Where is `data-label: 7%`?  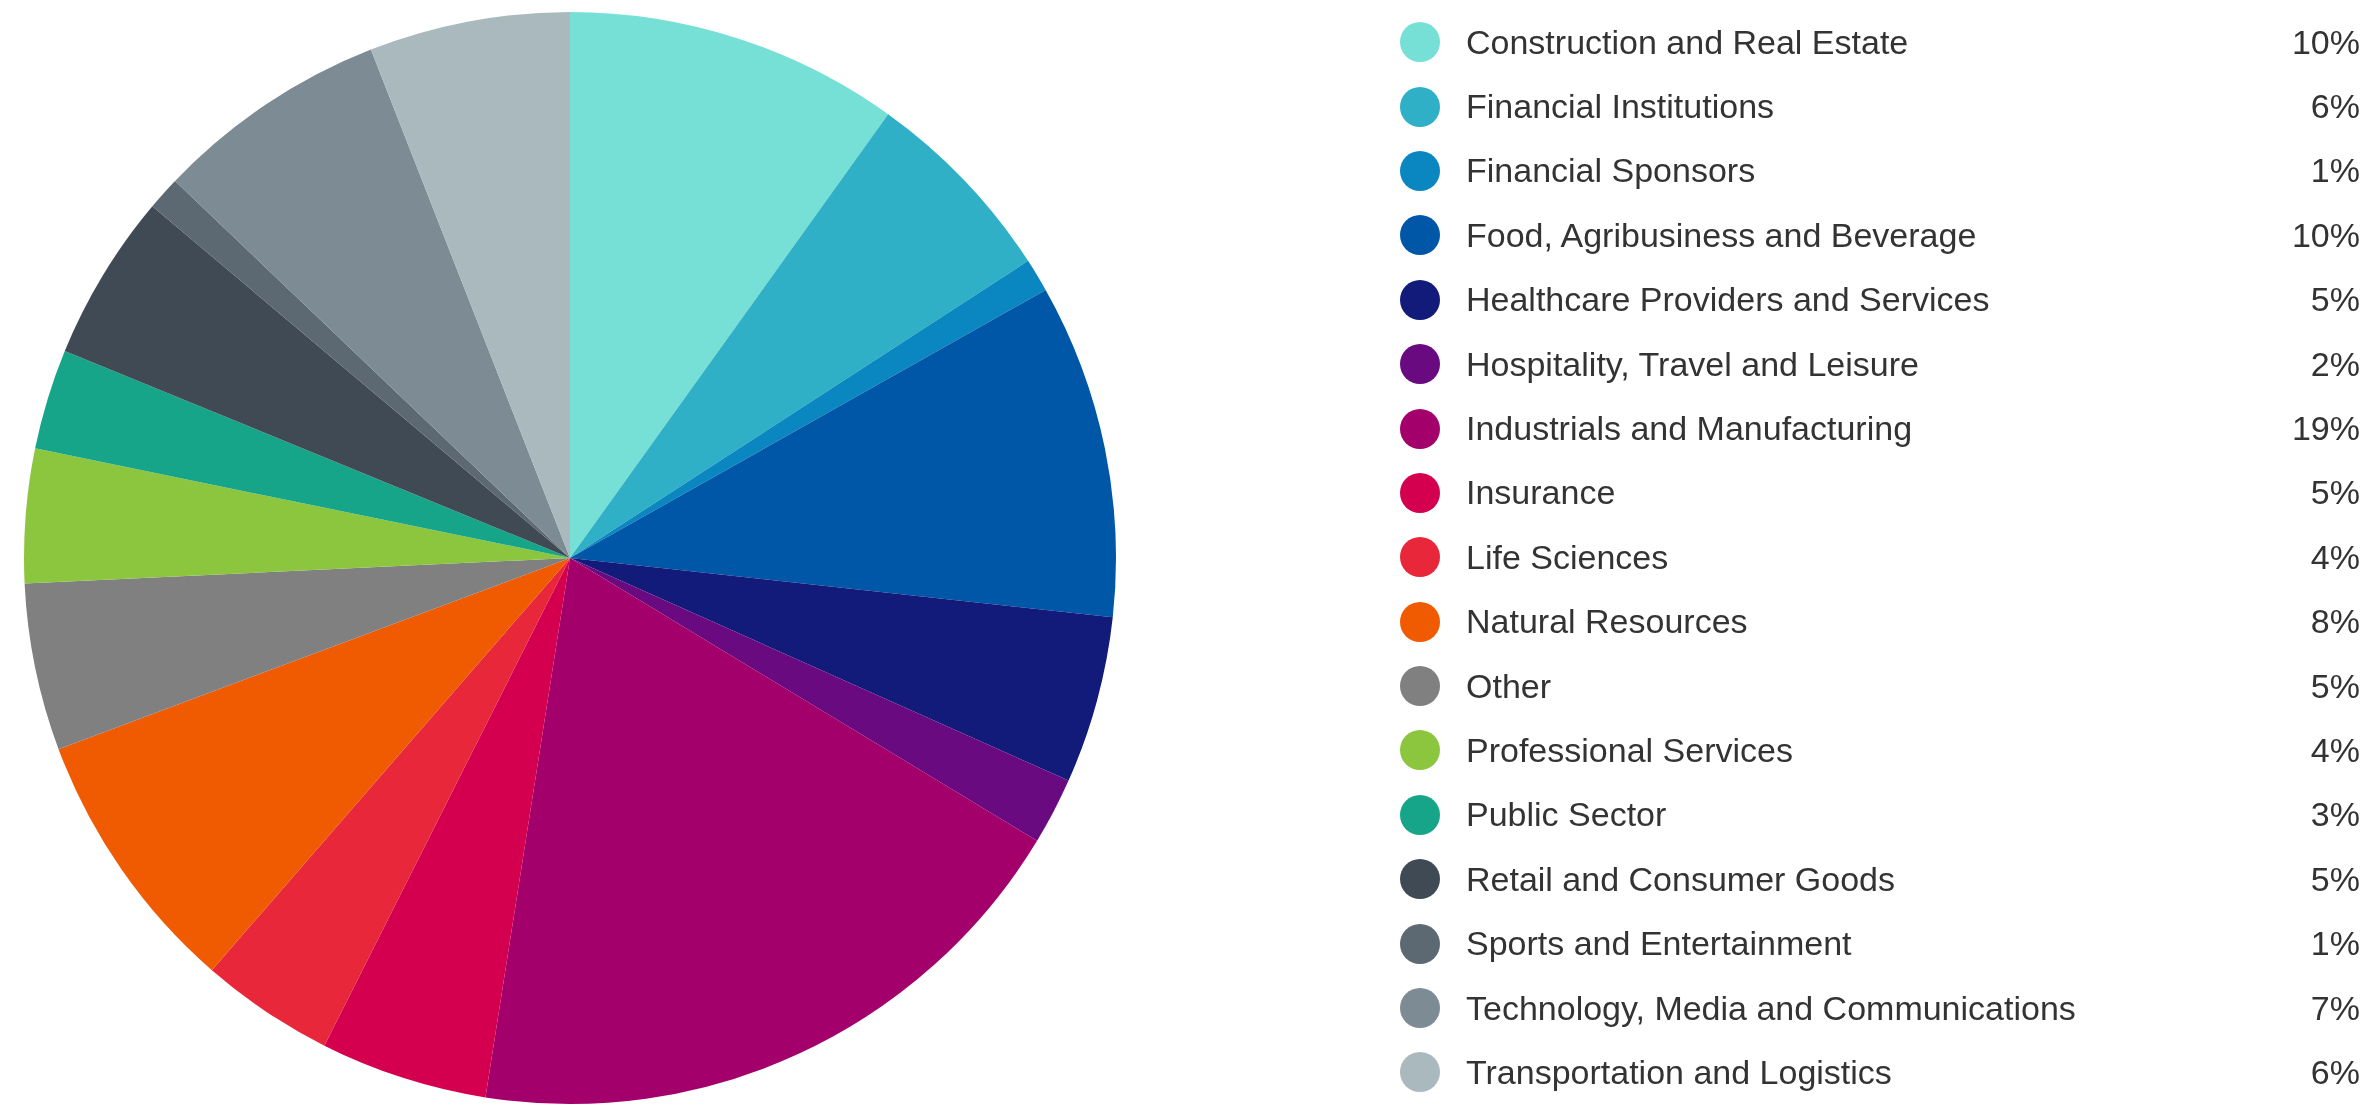
data-label: 7% is located at coordinates (2335, 1008).